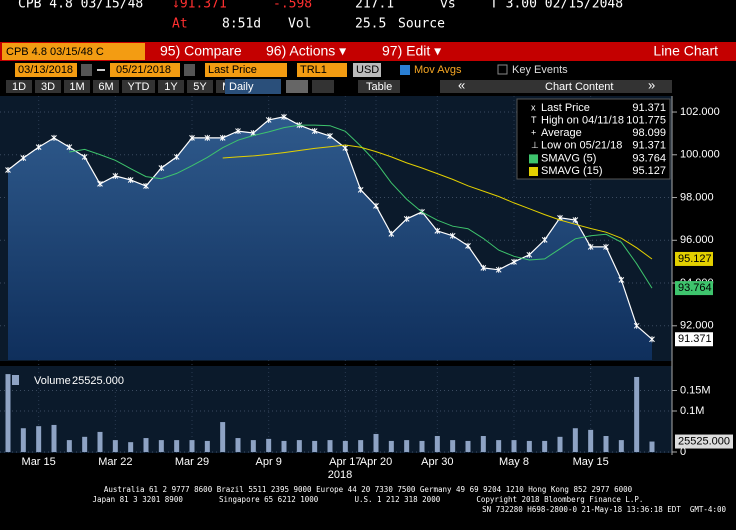 This screenshot has width=736, height=530. Describe the element at coordinates (700, 112) in the screenshot. I see `y-tick-label: 102.000` at that location.